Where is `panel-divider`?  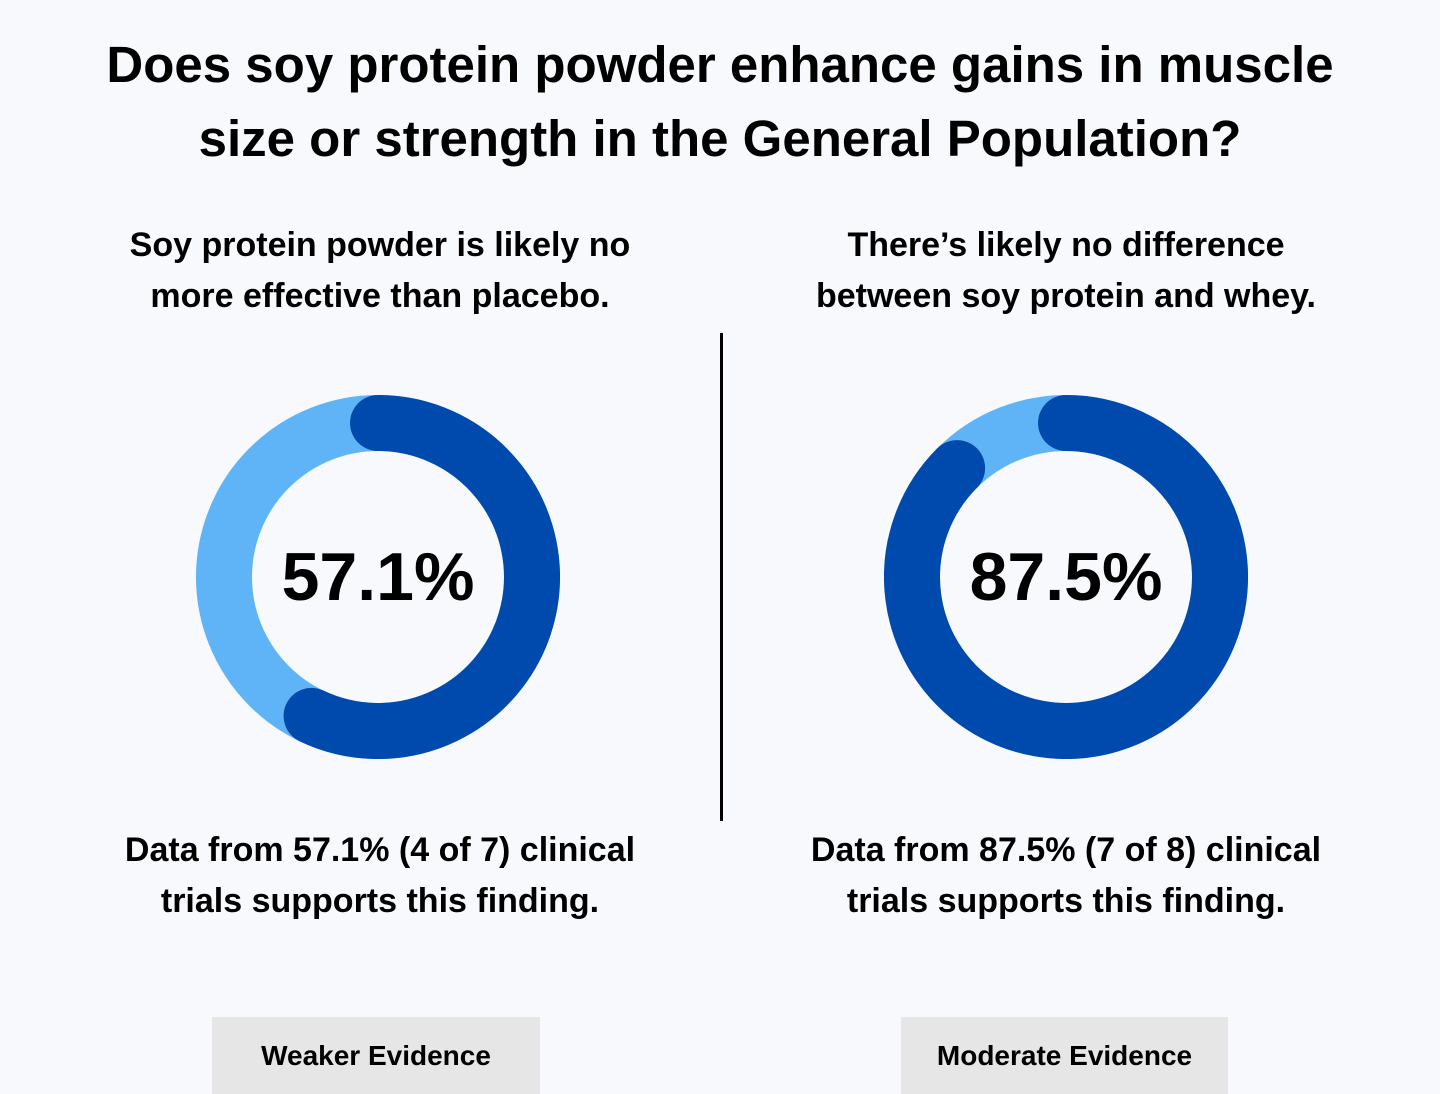 panel-divider is located at coordinates (721, 577).